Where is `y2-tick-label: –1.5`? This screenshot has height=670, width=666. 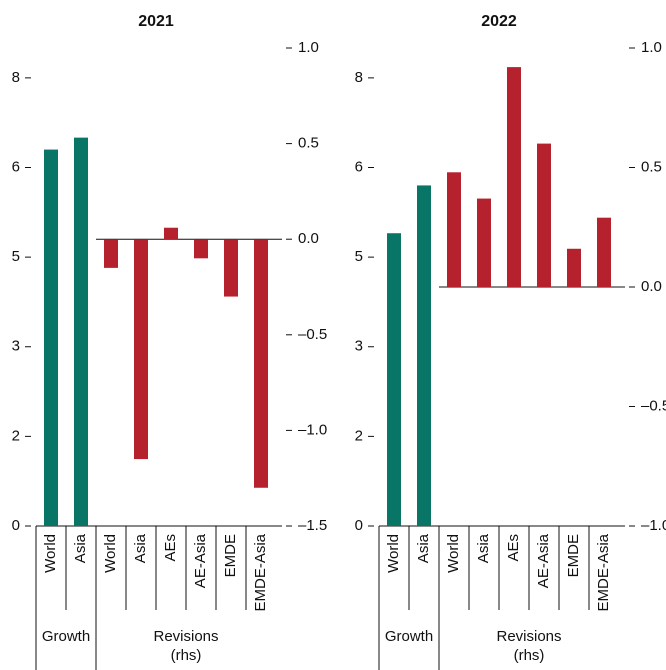
y2-tick-label: –1.5 is located at coordinates (312, 525).